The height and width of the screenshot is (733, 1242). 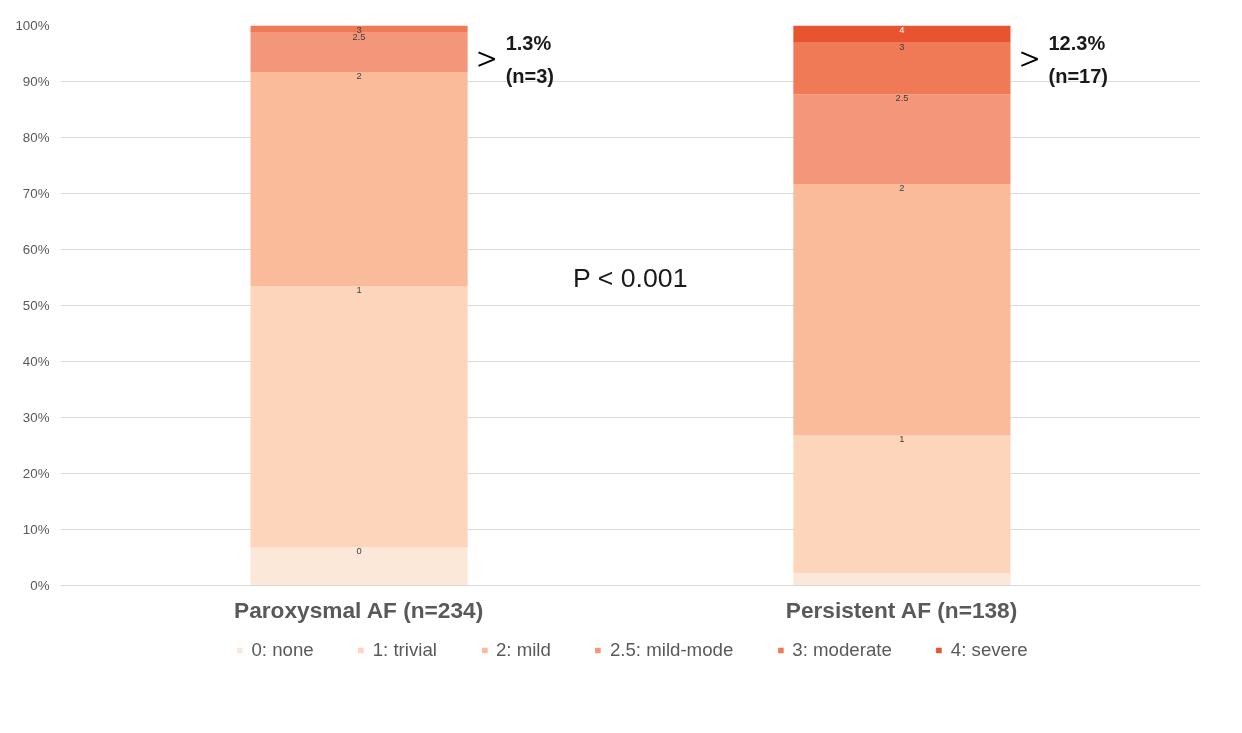 I want to click on legend-label: 4: severe, so click(x=989, y=650).